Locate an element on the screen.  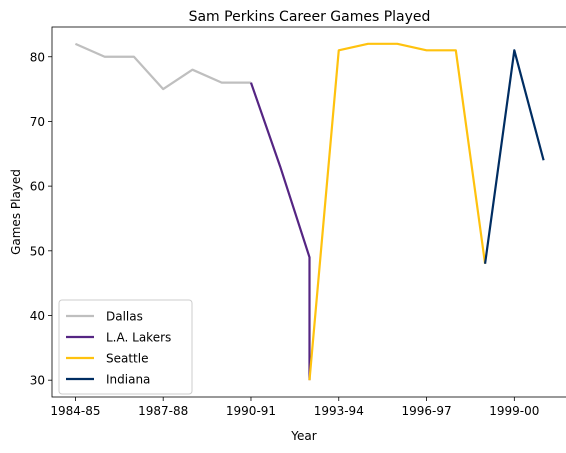
y-tick-label: 30 is located at coordinates (37, 381).